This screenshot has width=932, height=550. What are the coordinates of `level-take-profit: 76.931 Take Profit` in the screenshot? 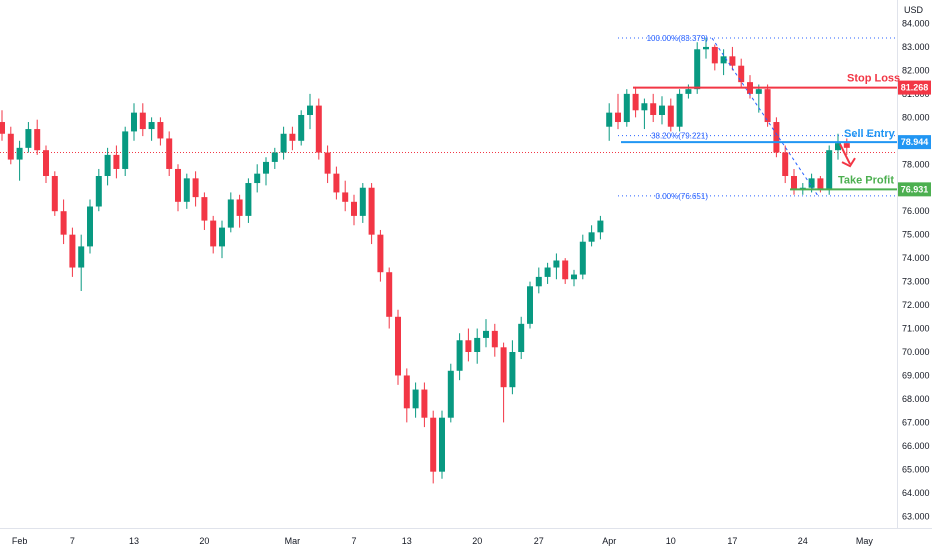 It's located at (860, 185).